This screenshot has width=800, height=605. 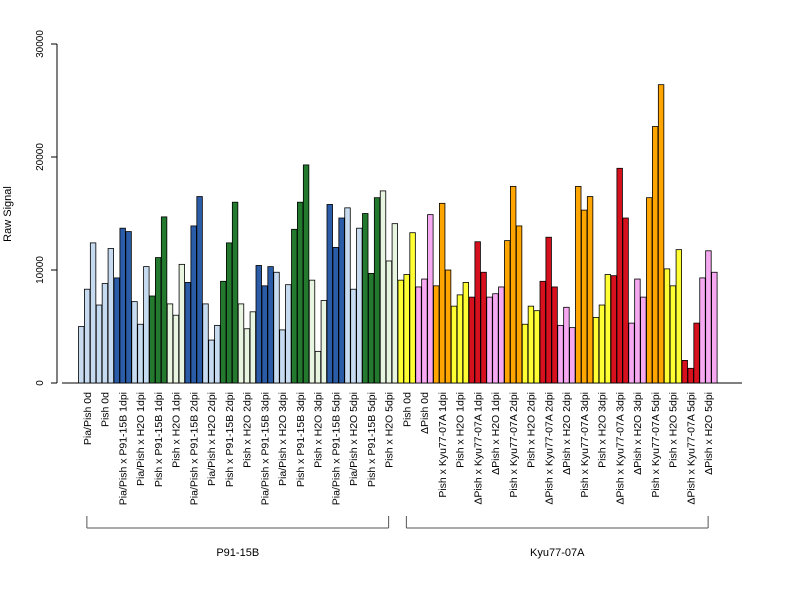 What do you see at coordinates (557, 553) in the screenshot?
I see `group-label: Kyu77-07A` at bounding box center [557, 553].